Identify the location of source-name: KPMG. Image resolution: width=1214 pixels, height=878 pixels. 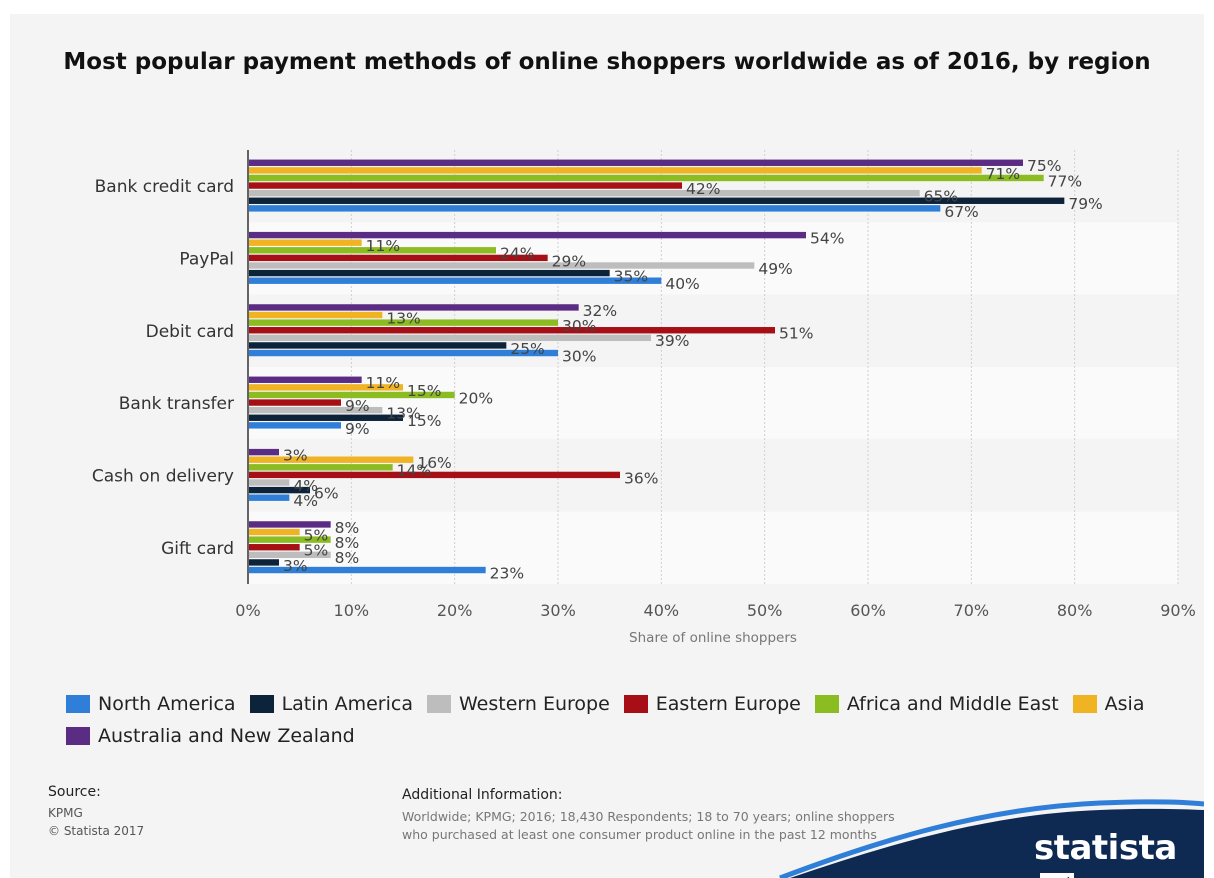
(65, 813).